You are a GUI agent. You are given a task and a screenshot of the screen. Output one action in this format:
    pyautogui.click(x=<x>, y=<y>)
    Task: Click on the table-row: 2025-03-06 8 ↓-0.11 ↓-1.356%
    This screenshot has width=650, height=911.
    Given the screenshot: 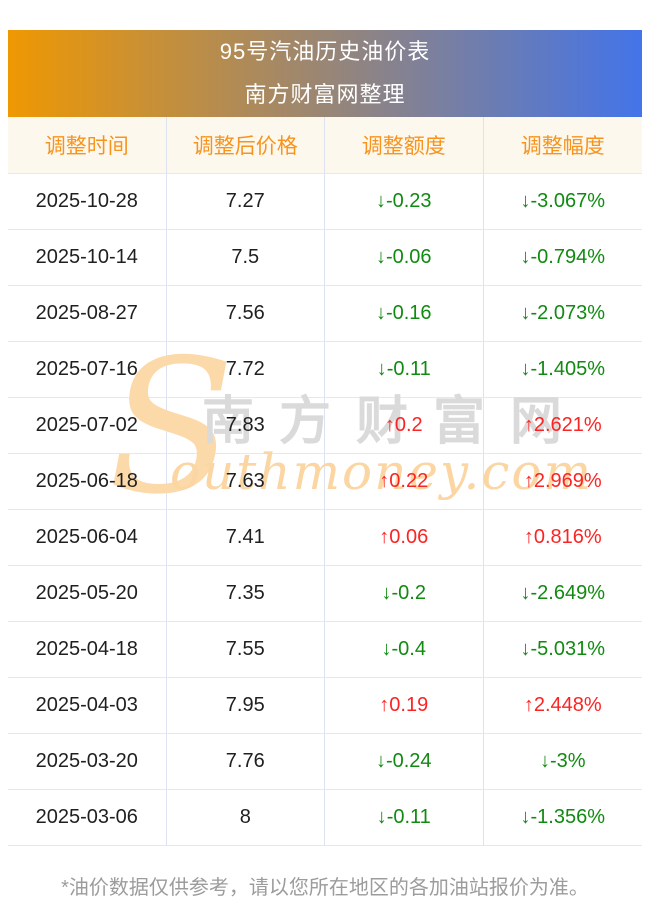 What is the action you would take?
    pyautogui.click(x=325, y=818)
    